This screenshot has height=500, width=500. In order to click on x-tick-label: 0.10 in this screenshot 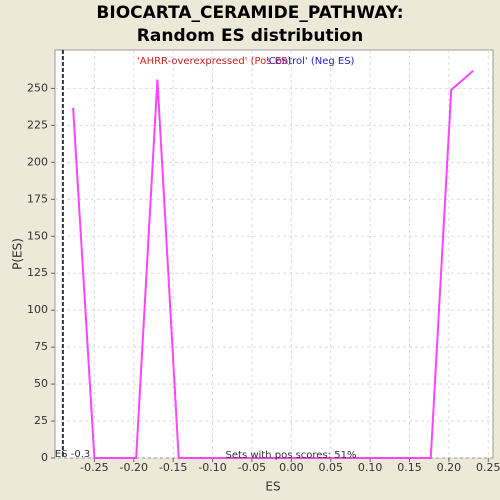, I will do `click(370, 467)`.